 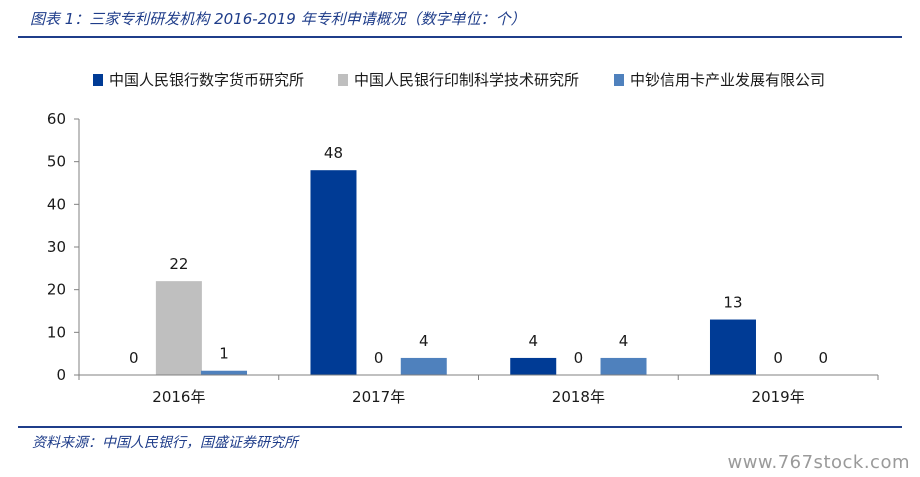 What do you see at coordinates (460, 37) in the screenshot?
I see `title-rule` at bounding box center [460, 37].